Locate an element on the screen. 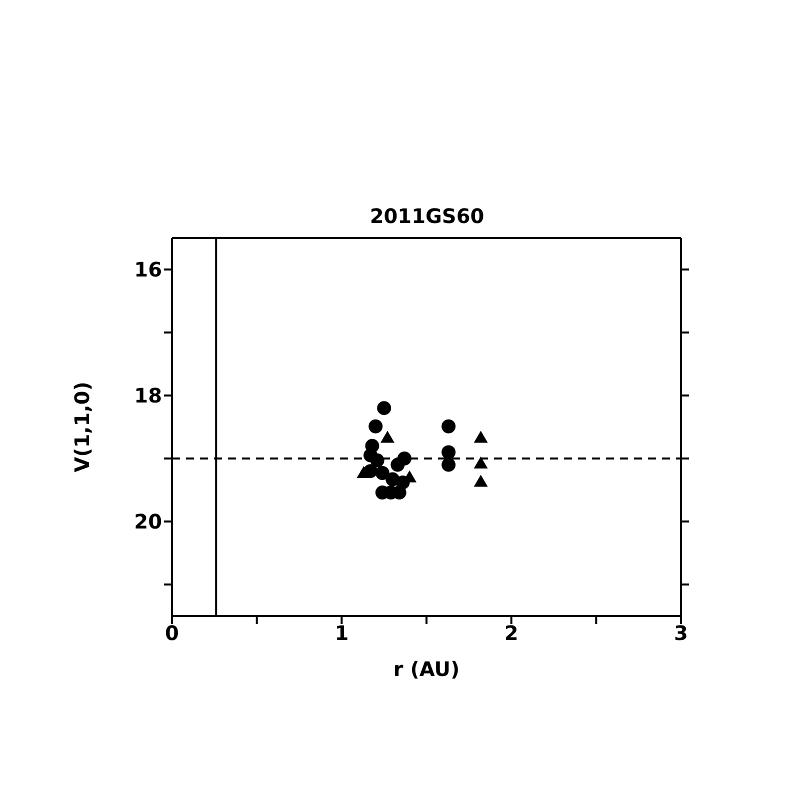 This screenshot has height=797, width=797. y-tick-label: 18 is located at coordinates (148, 396).